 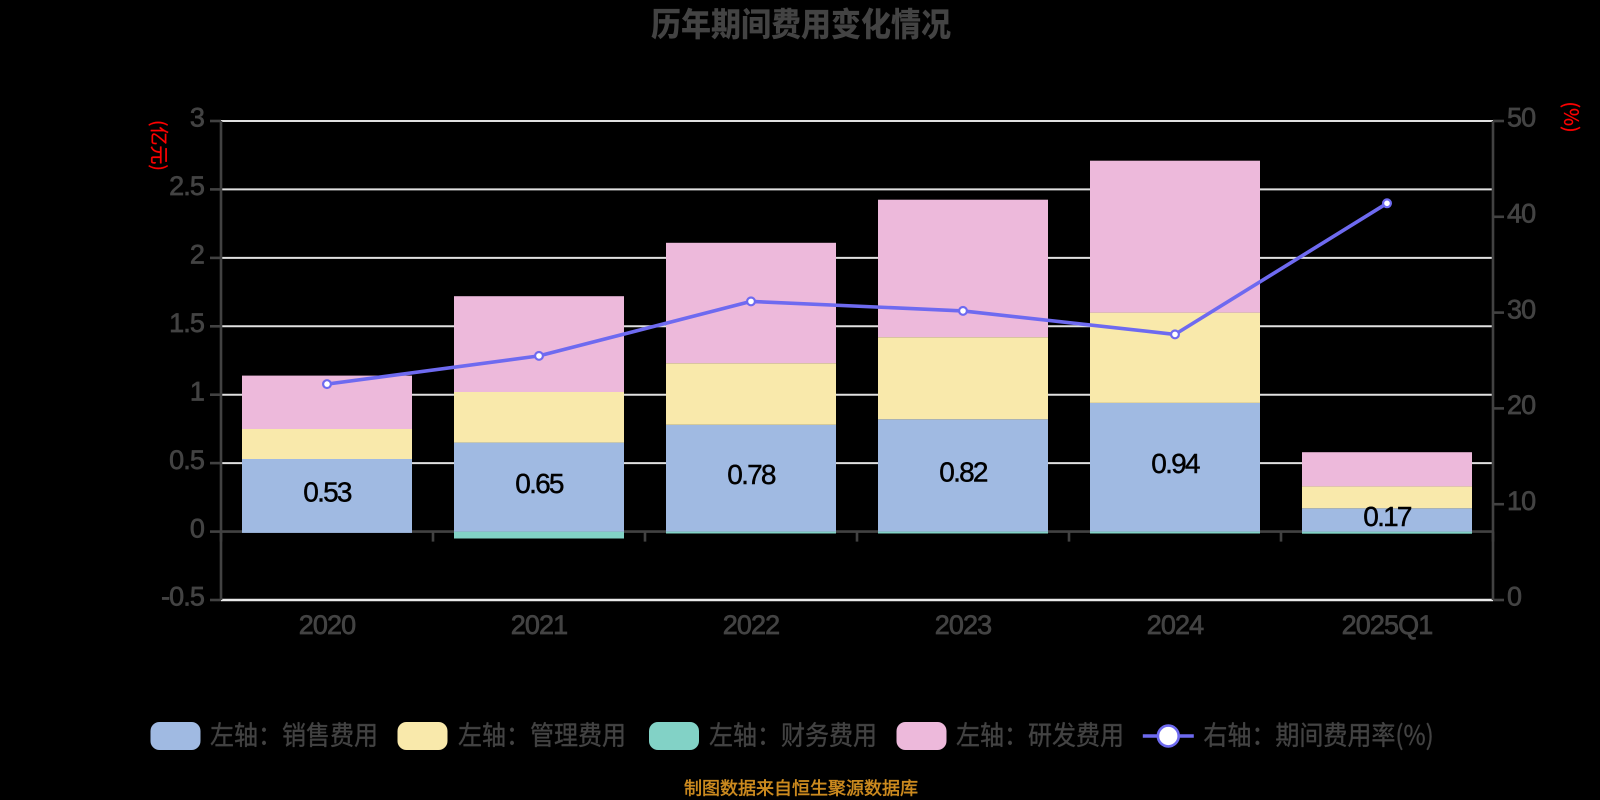 I want to click on svg-text: 0.17, so click(x=1387, y=516).